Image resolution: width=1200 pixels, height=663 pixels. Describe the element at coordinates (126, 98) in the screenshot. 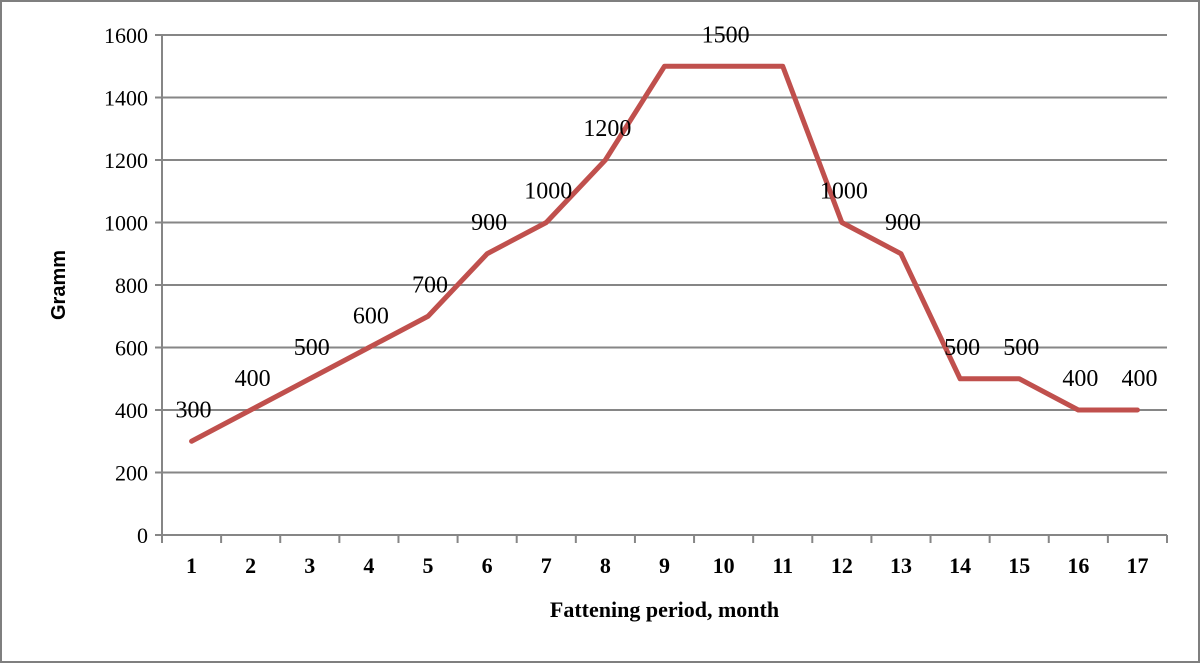

I see `y-tick-label: 1400` at that location.